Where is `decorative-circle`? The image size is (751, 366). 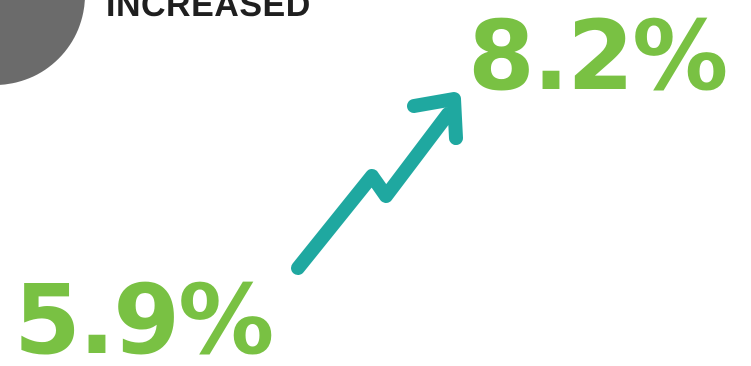 decorative-circle is located at coordinates (42, 42).